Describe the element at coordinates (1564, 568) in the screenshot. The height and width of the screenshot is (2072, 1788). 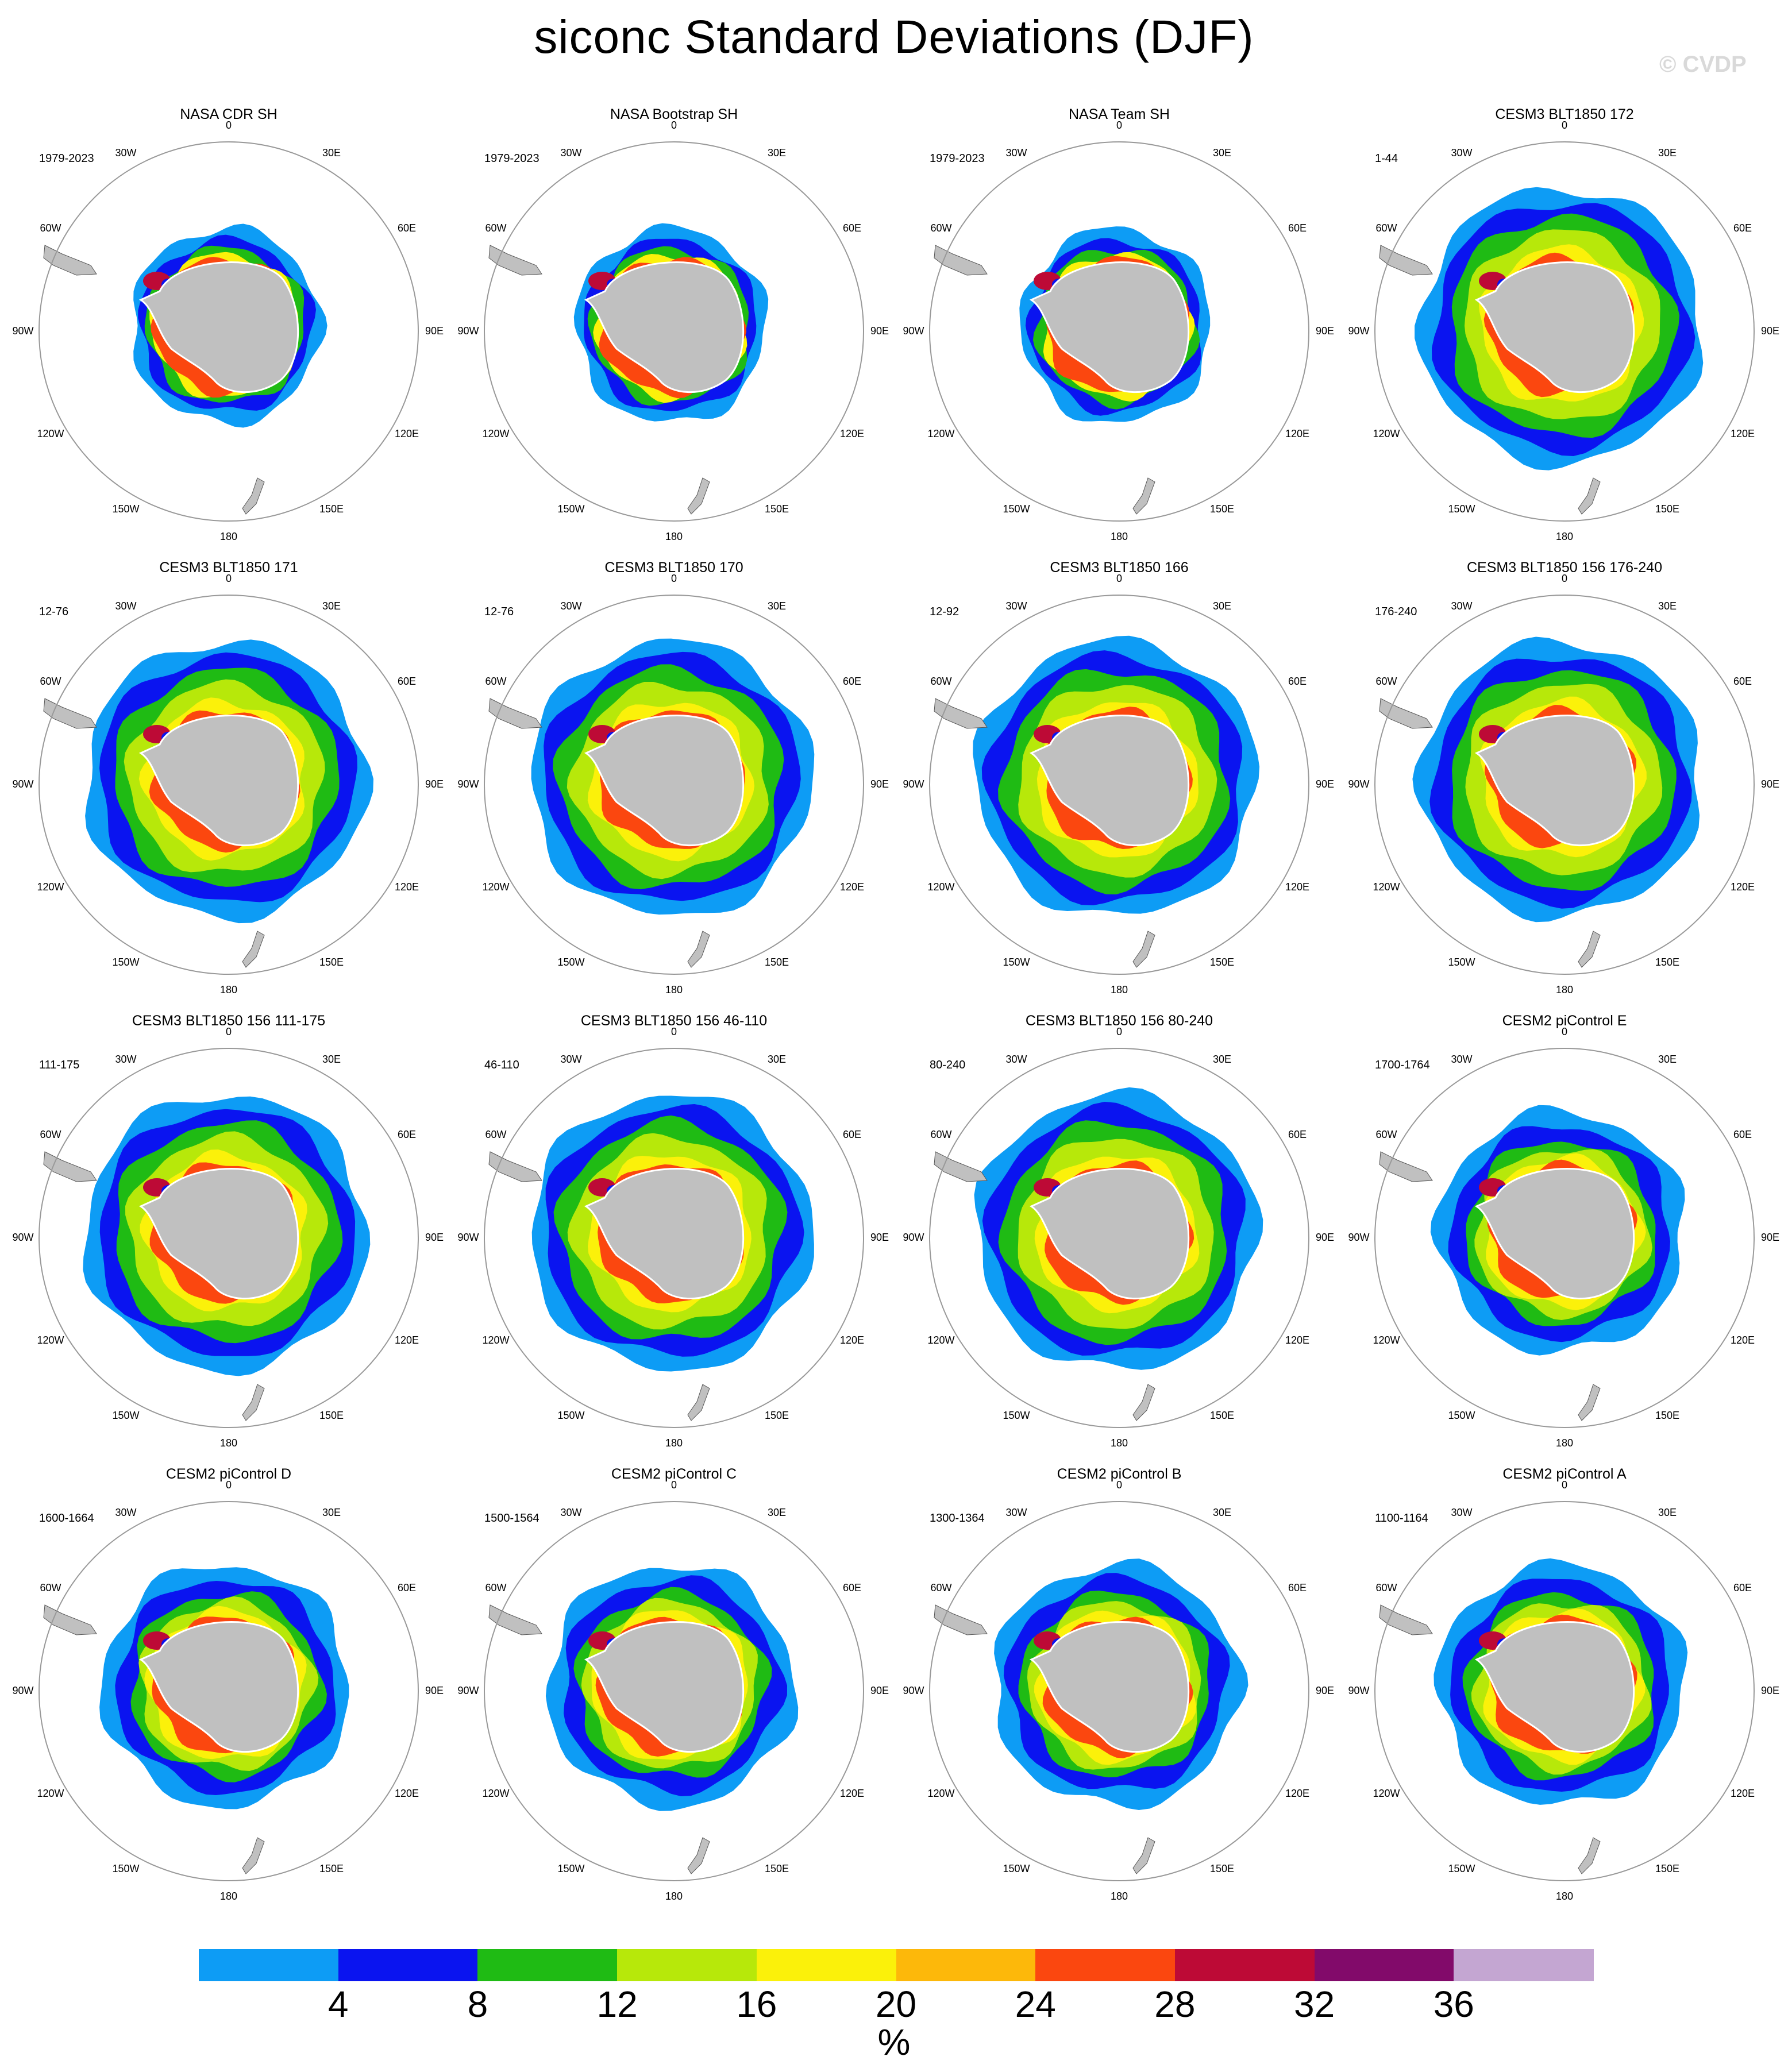
I see `panel-title: CESM3 BLT1850 156 176-240` at that location.